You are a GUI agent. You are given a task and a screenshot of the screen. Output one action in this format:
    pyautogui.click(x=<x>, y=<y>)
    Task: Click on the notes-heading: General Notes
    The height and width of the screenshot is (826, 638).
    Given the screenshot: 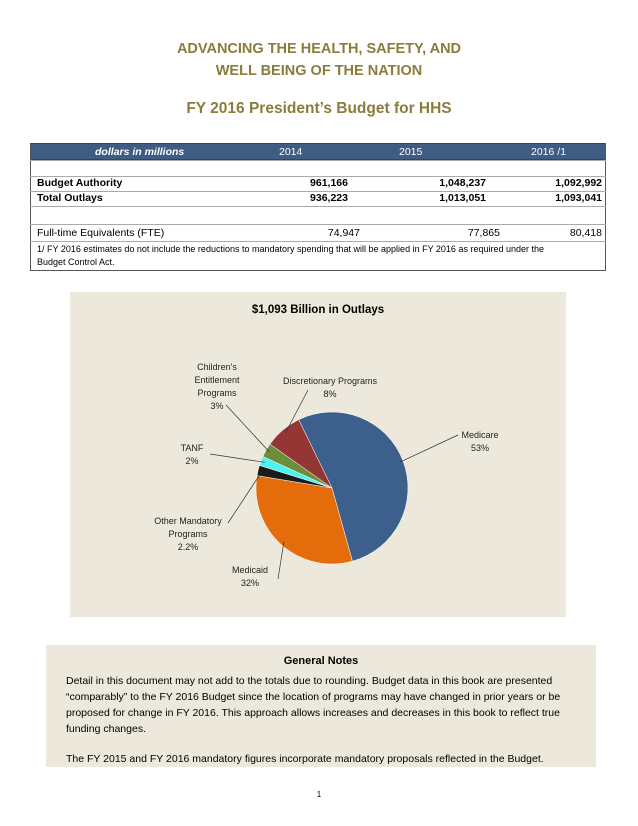 What is the action you would take?
    pyautogui.click(x=321, y=661)
    